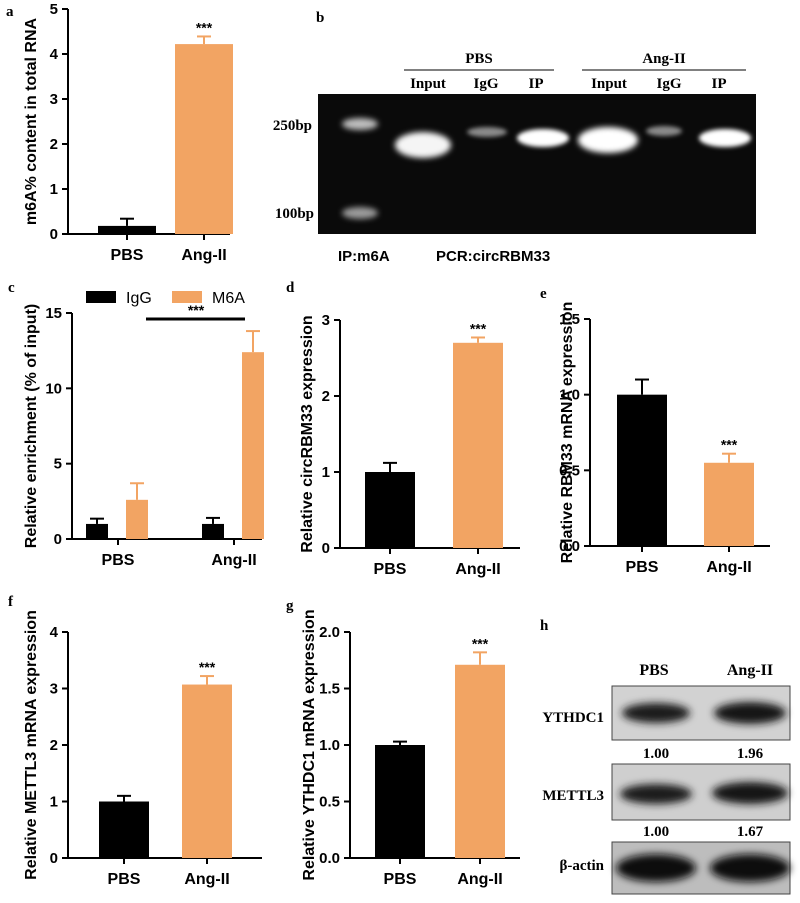 This screenshot has width=800, height=903. What do you see at coordinates (54, 54) in the screenshot?
I see `y-tick-label: 4` at bounding box center [54, 54].